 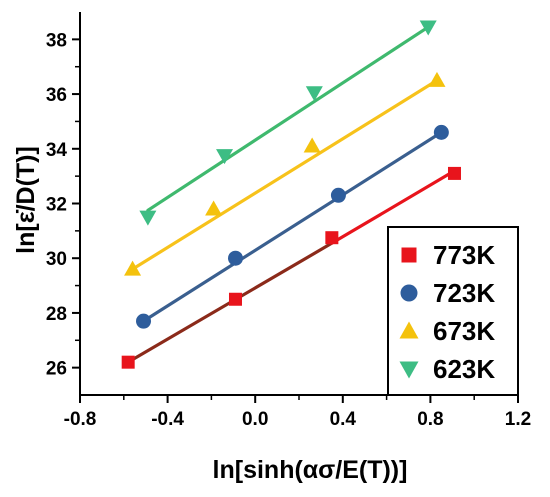 What do you see at coordinates (56, 369) in the screenshot?
I see `y-tick-label: 26` at bounding box center [56, 369].